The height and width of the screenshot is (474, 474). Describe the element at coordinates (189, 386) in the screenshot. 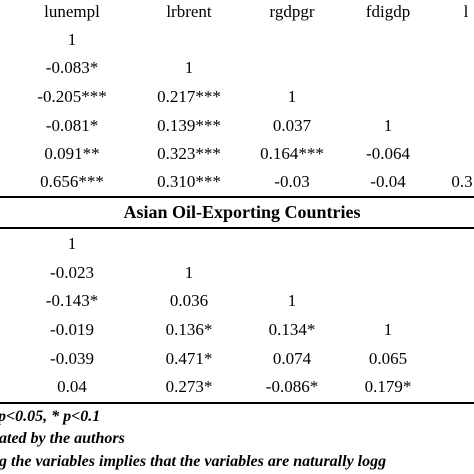

I see `cell-s2-r5-c1: 0.273*` at that location.